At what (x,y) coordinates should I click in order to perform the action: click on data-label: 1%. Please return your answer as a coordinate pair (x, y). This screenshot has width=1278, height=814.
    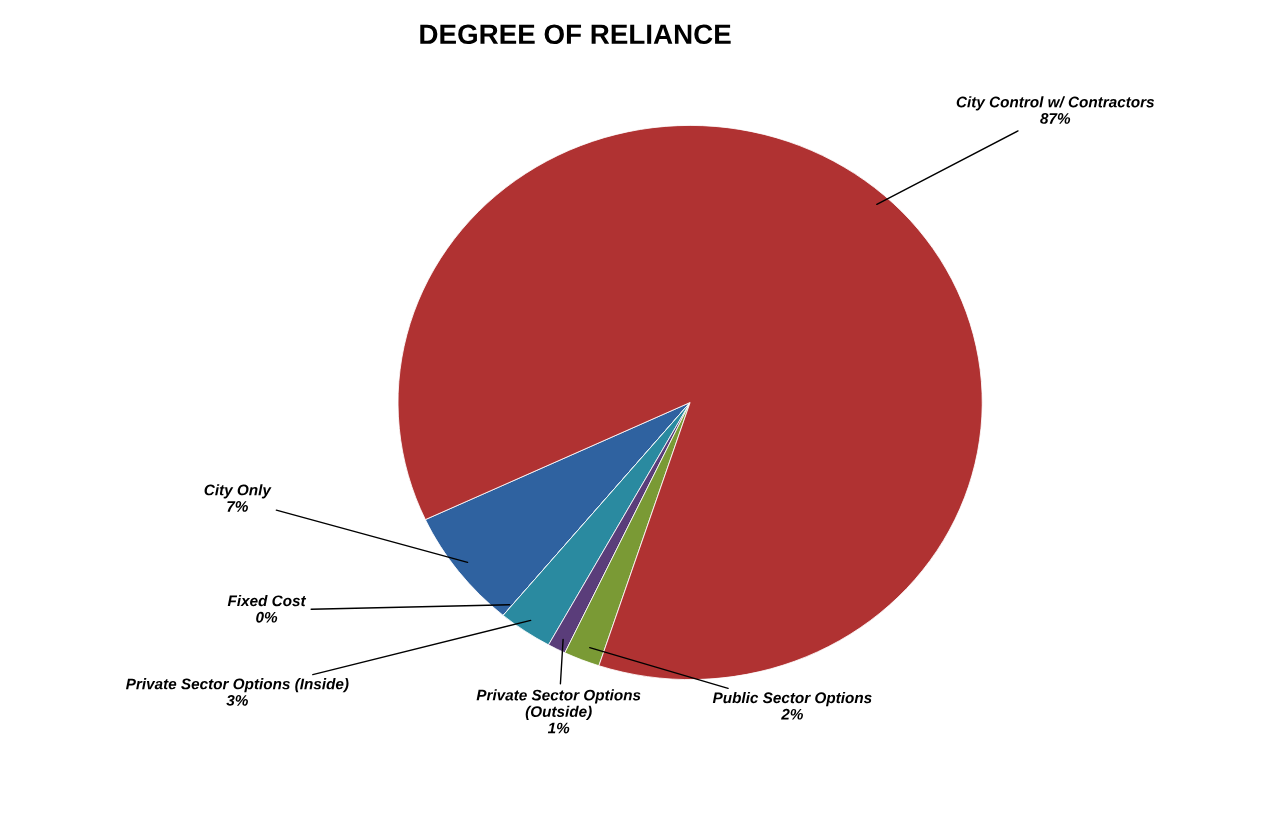
    Looking at the image, I should click on (558, 728).